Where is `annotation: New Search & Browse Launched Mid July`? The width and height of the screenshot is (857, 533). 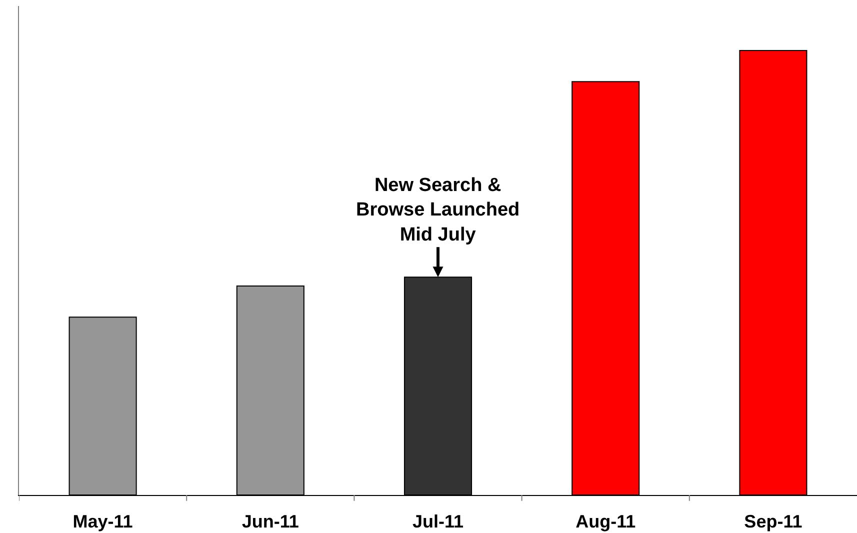 annotation: New Search & Browse Launched Mid July is located at coordinates (438, 210).